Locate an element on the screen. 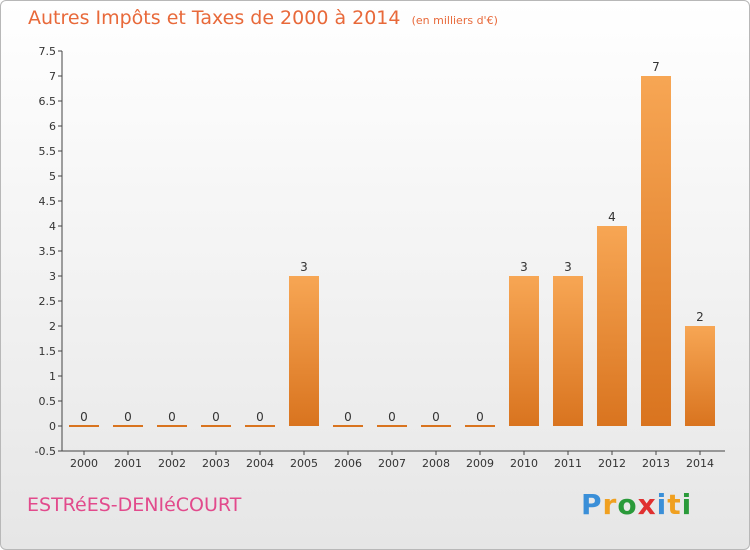 The width and height of the screenshot is (750, 550). commune-name: ESTRéES-DENIéCOURT is located at coordinates (134, 505).